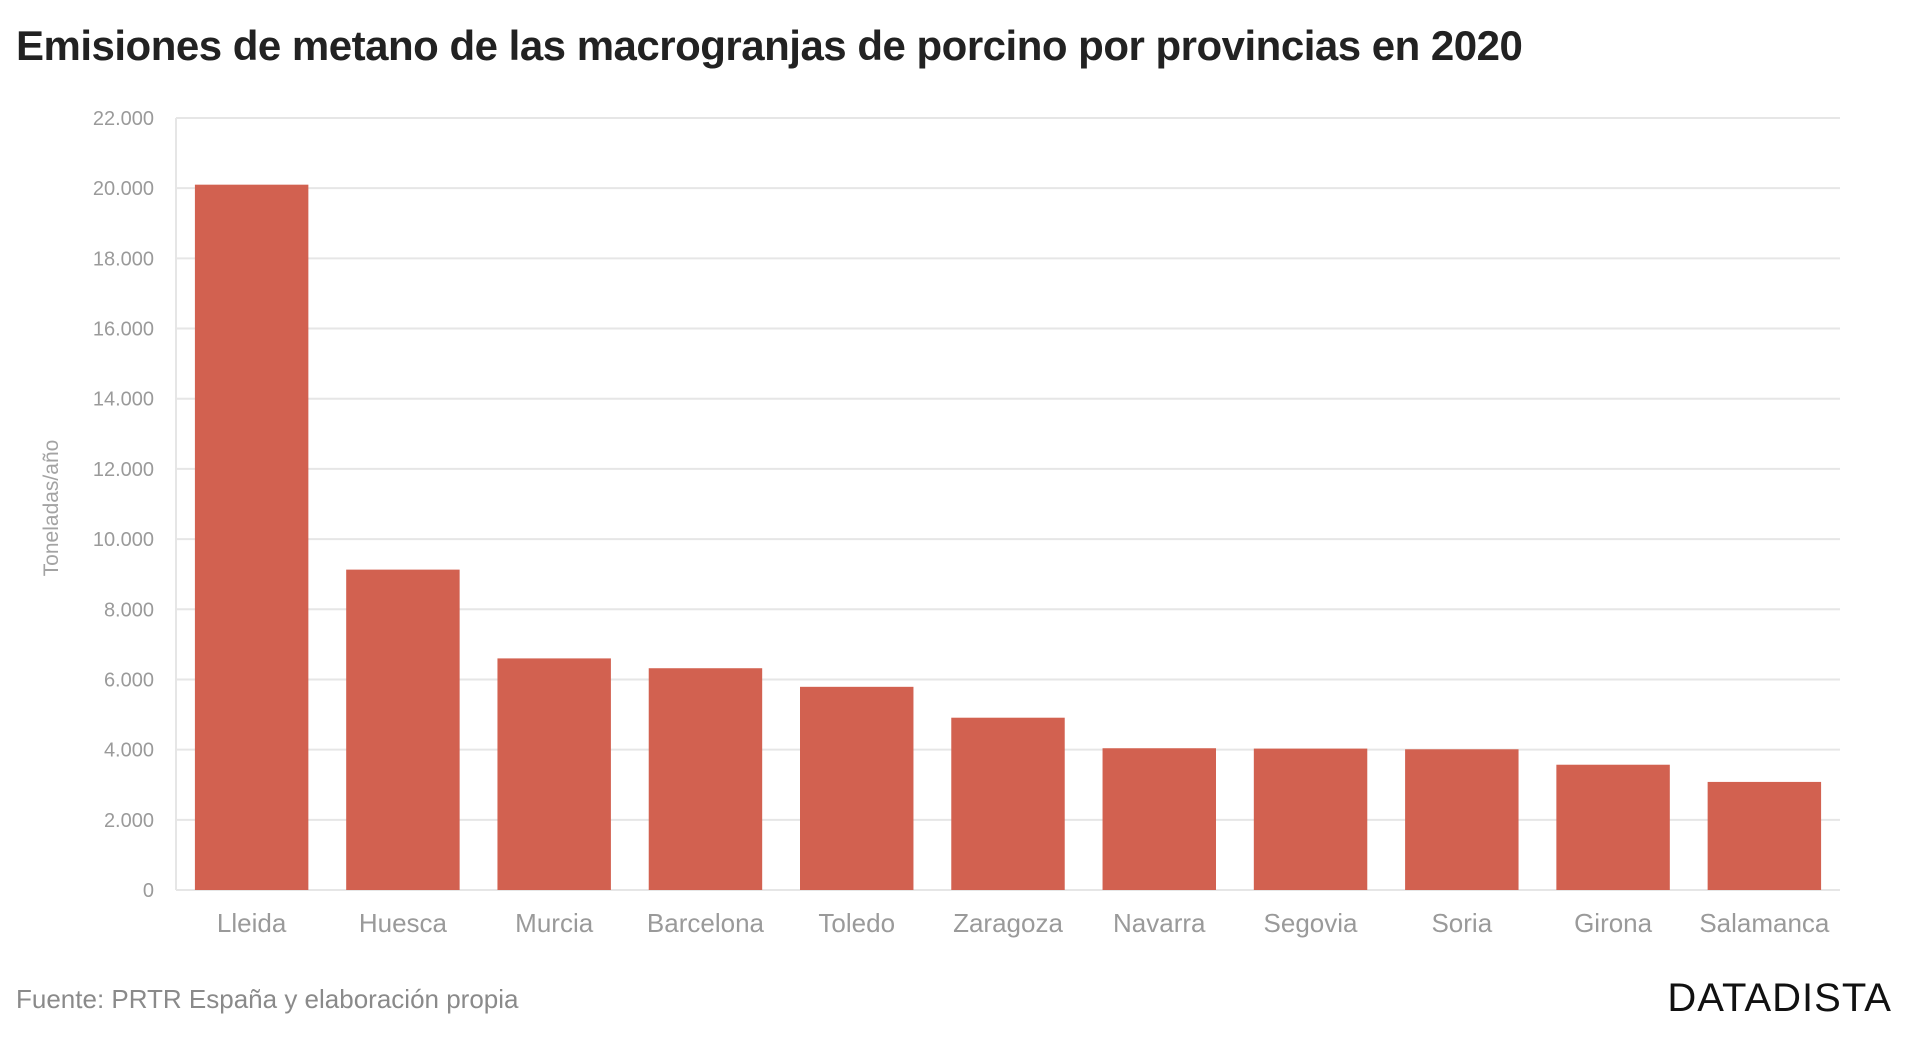  What do you see at coordinates (403, 729) in the screenshot?
I see `bar-huesca` at bounding box center [403, 729].